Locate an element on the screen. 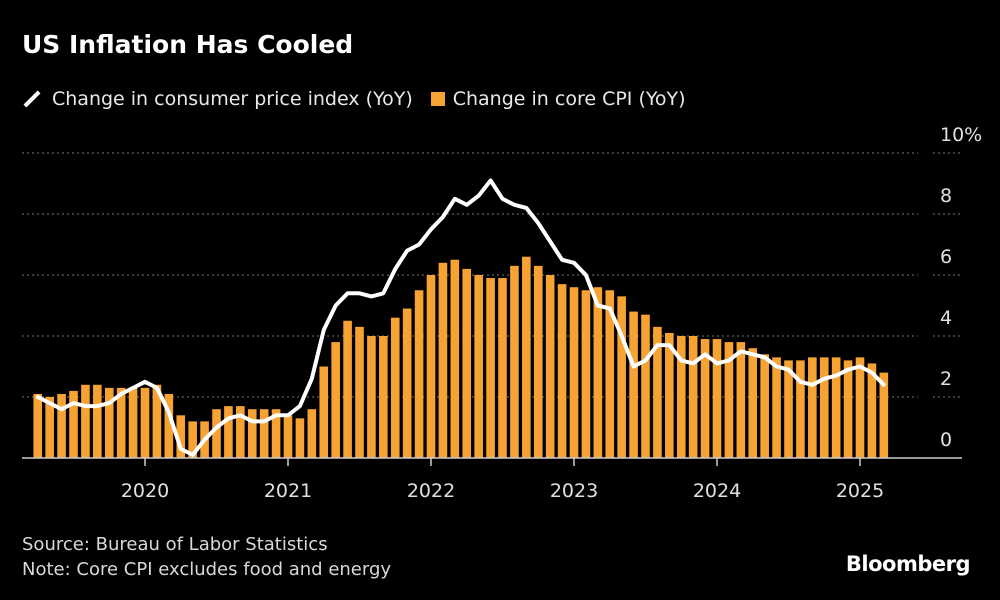 This screenshot has width=1000, height=600. footnote: Note: Core CPI excludes food and energy is located at coordinates (207, 569).